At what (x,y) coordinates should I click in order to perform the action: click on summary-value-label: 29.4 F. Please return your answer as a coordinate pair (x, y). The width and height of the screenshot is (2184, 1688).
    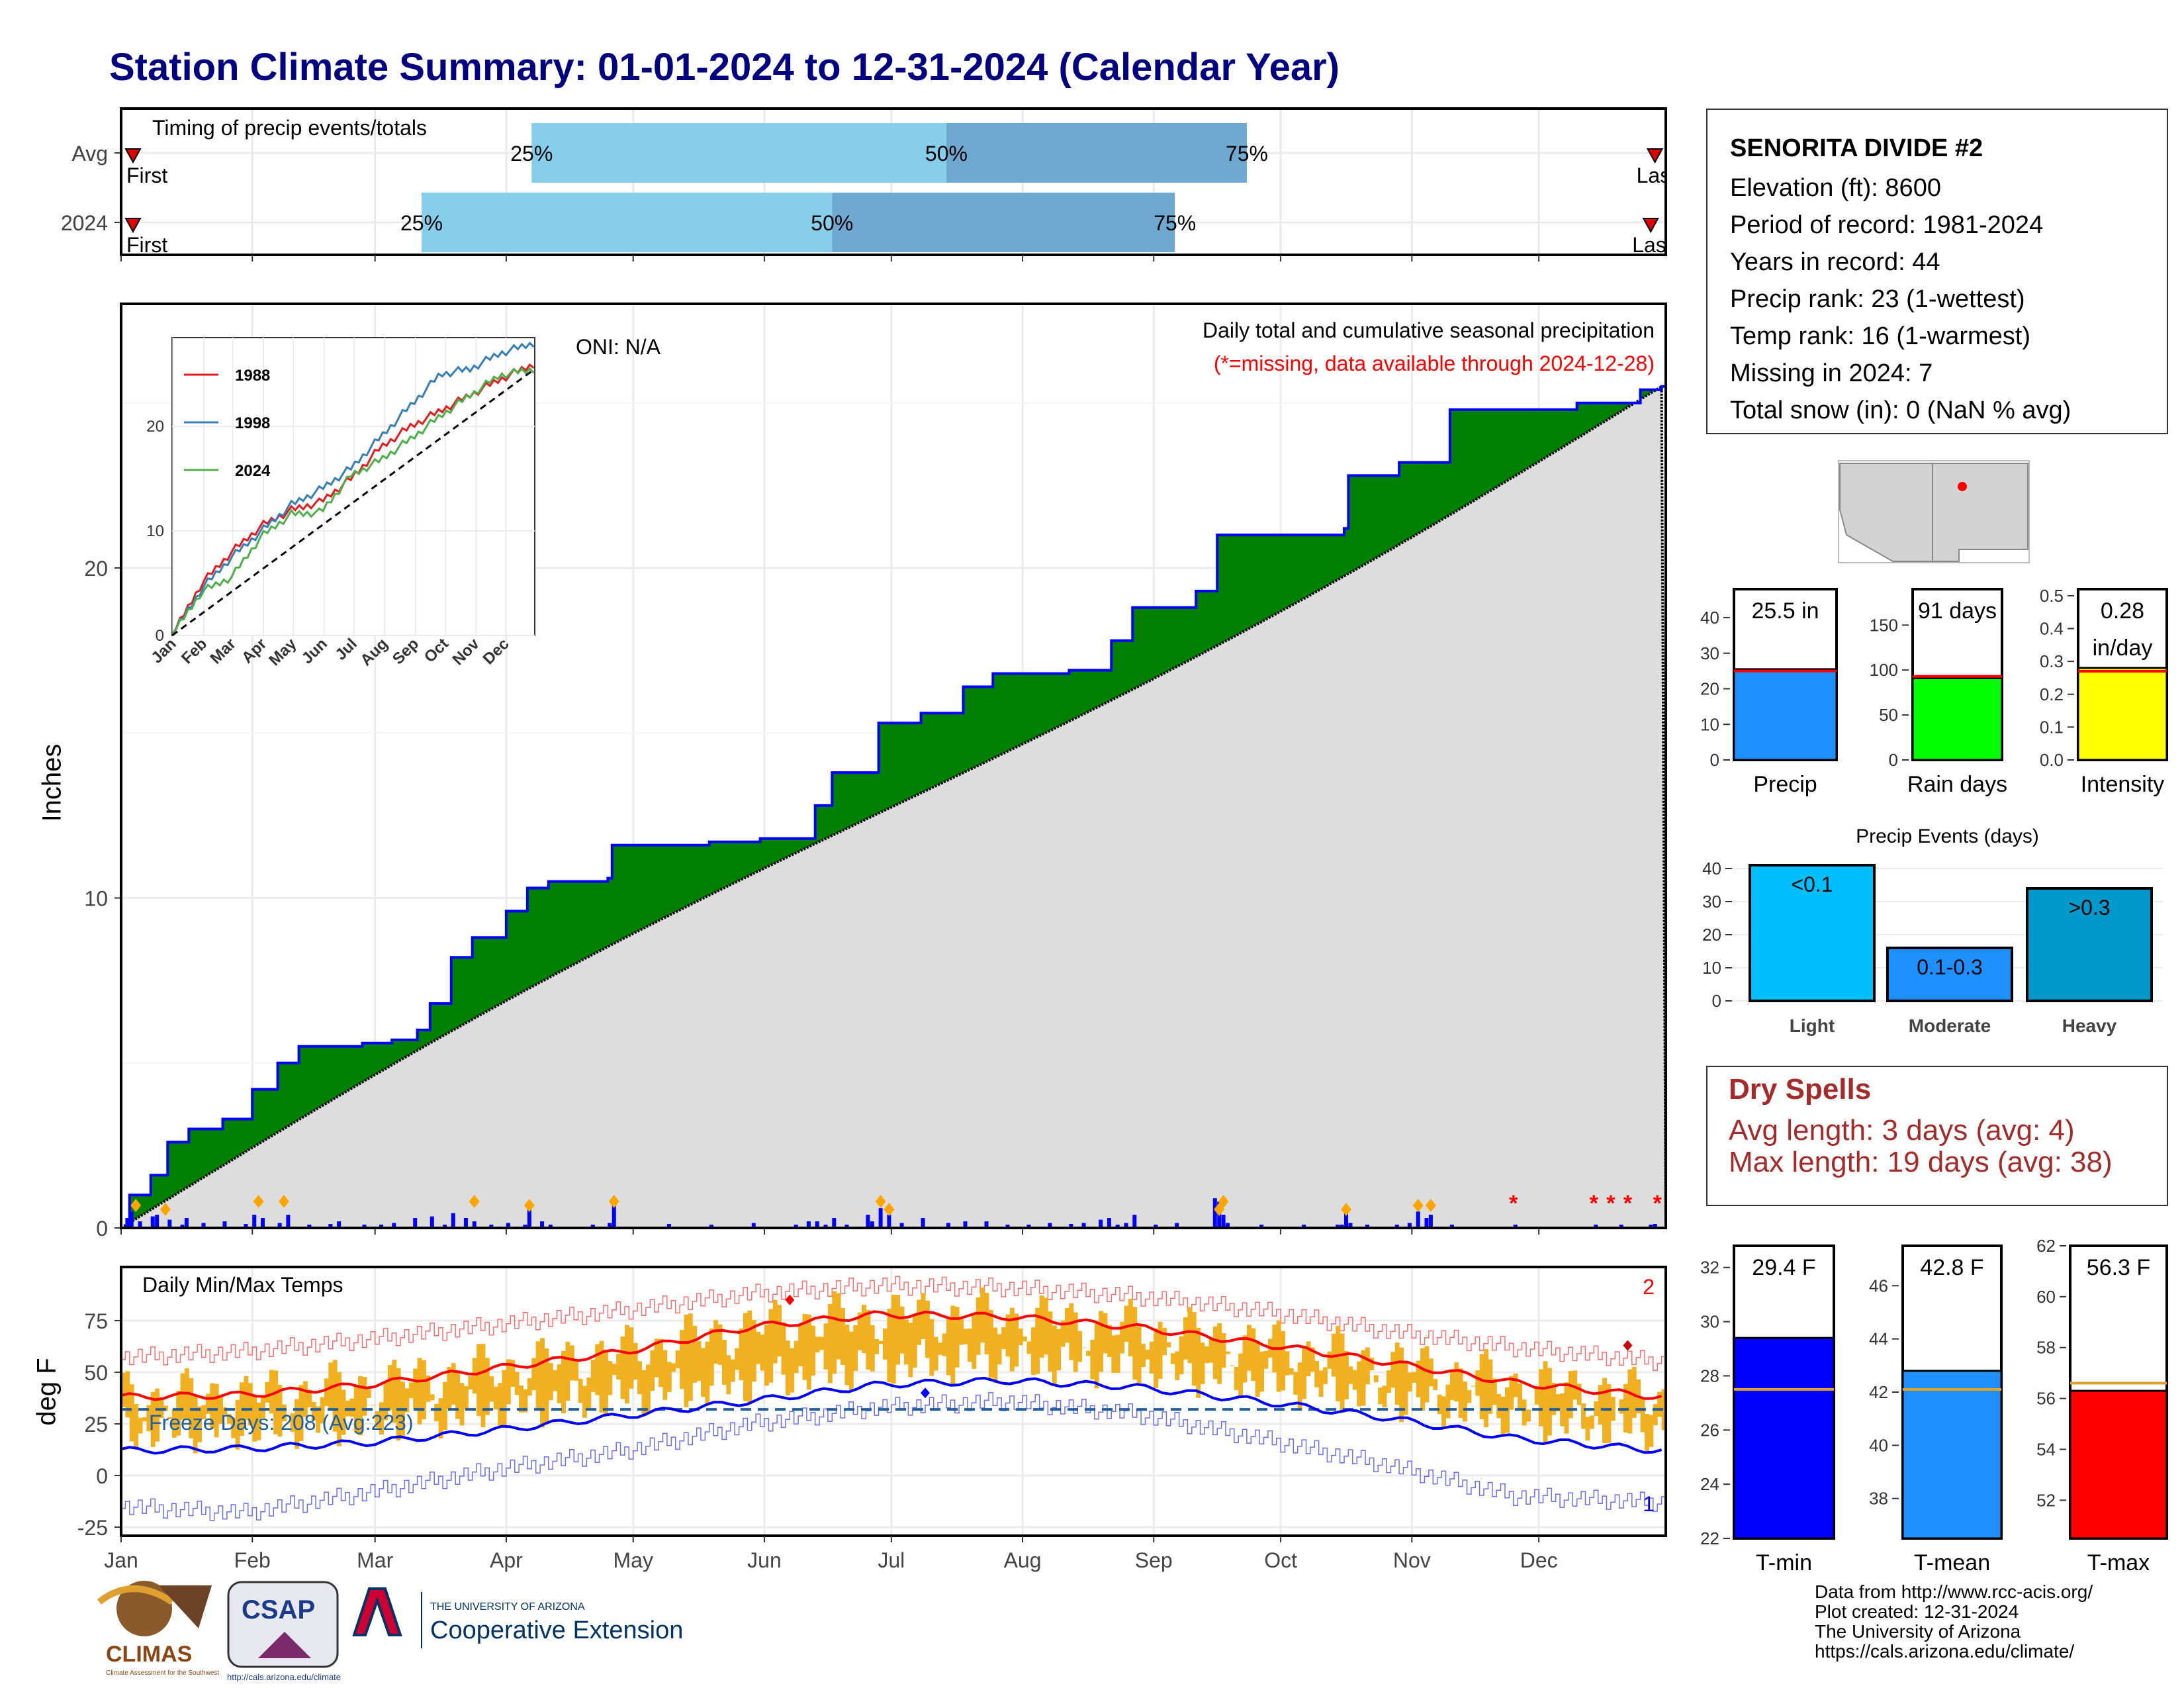
    Looking at the image, I should click on (1783, 1267).